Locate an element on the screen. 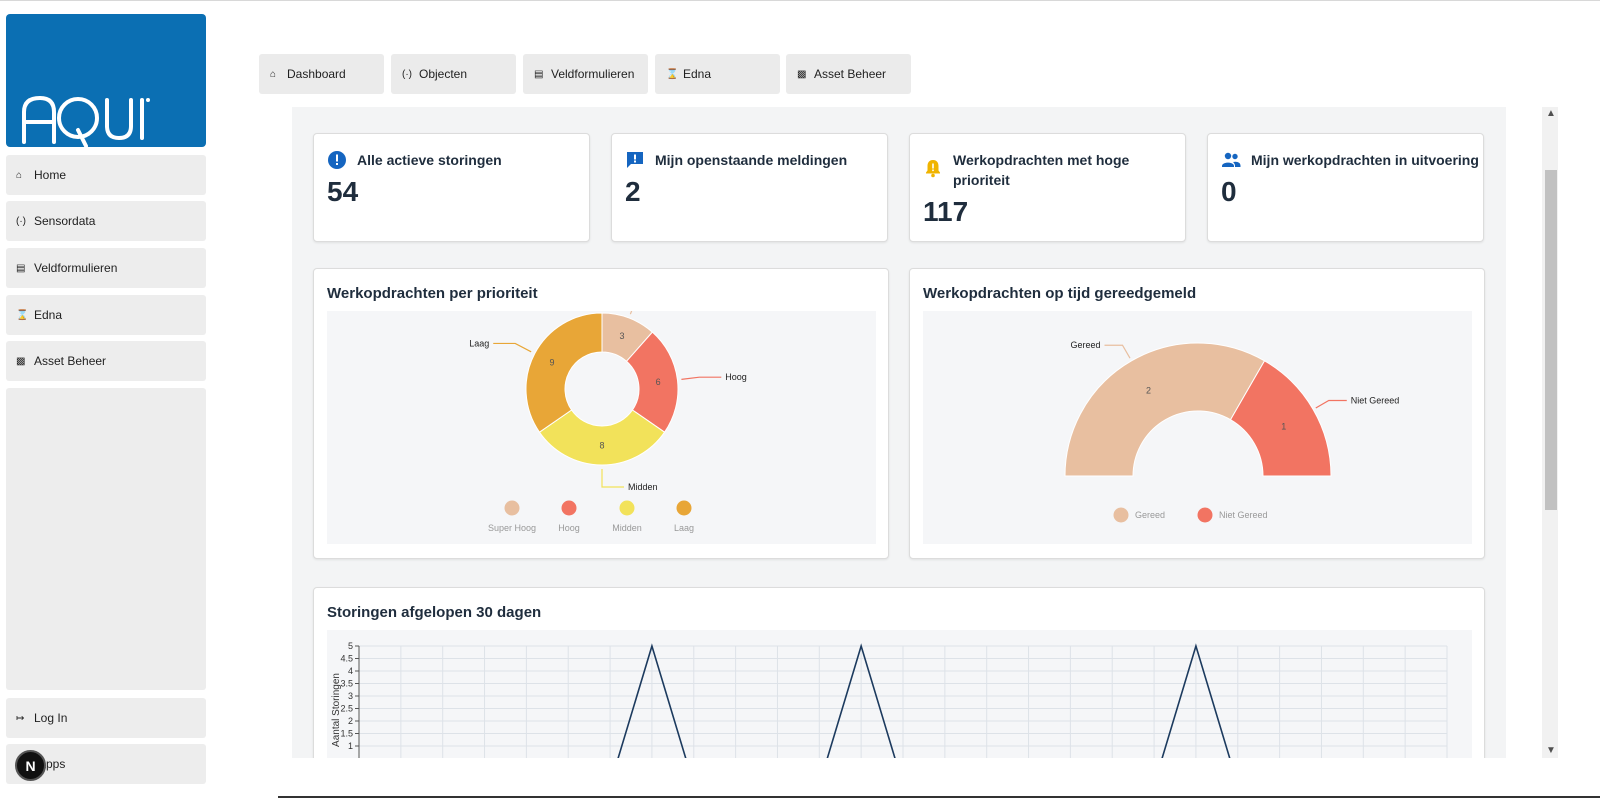 This screenshot has width=1600, height=798. kpi-card-in-uitvoering: Mijn werkopdrachten in uitvoering 0 is located at coordinates (1345, 187).